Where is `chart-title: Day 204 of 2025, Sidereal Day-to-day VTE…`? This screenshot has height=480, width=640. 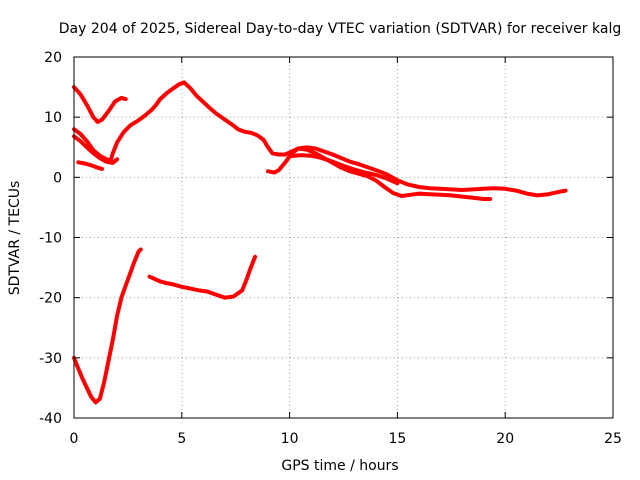
chart-title: Day 204 of 2025, Sidereal Day-to-day VTE… is located at coordinates (340, 29).